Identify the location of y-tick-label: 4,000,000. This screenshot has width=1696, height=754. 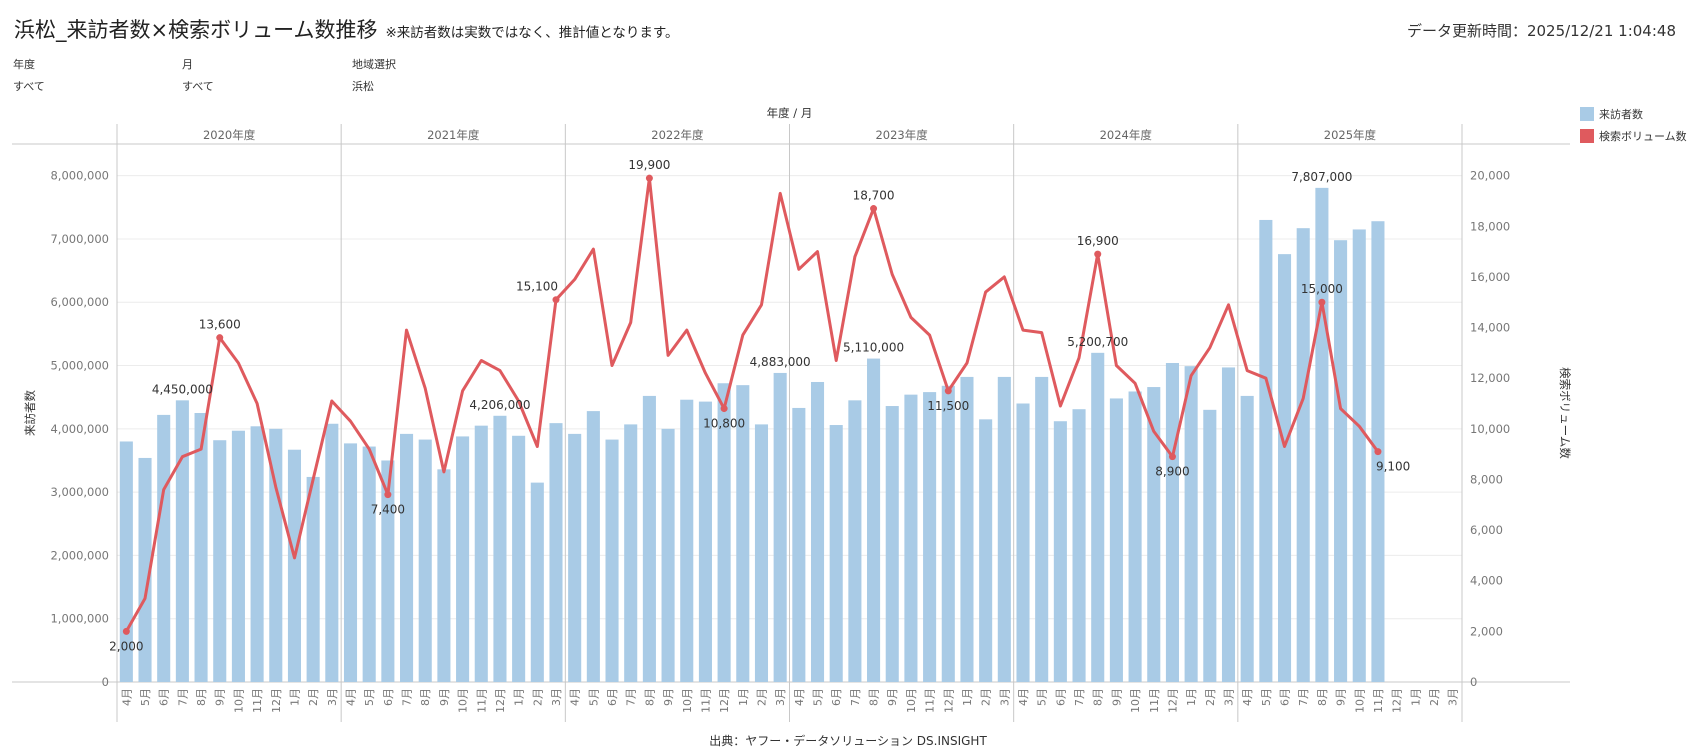
(79, 429).